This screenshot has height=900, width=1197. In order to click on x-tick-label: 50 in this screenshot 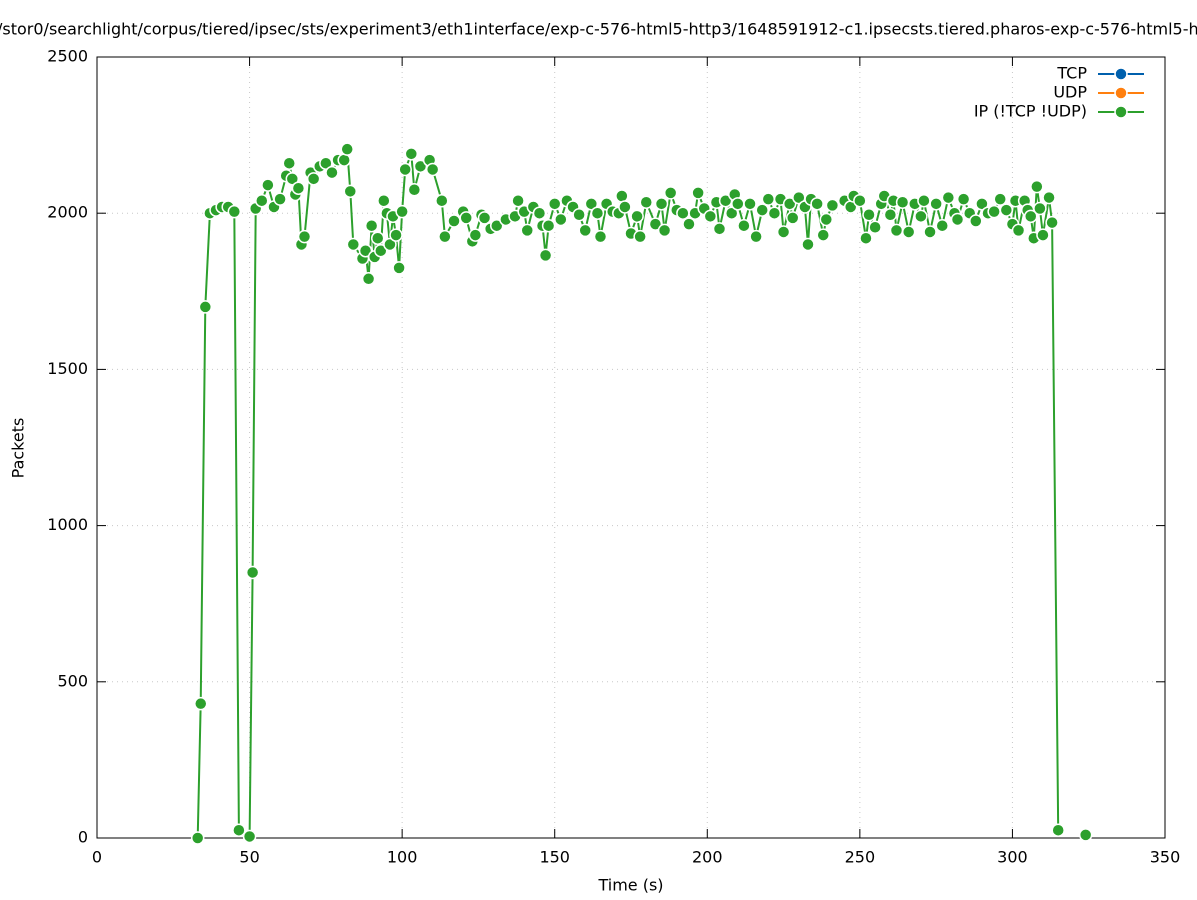, I will do `click(249, 857)`.